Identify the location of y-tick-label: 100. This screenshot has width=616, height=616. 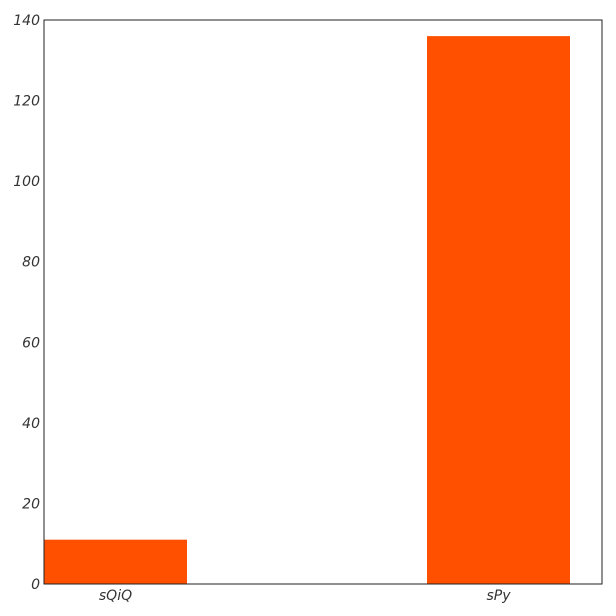
(26, 182).